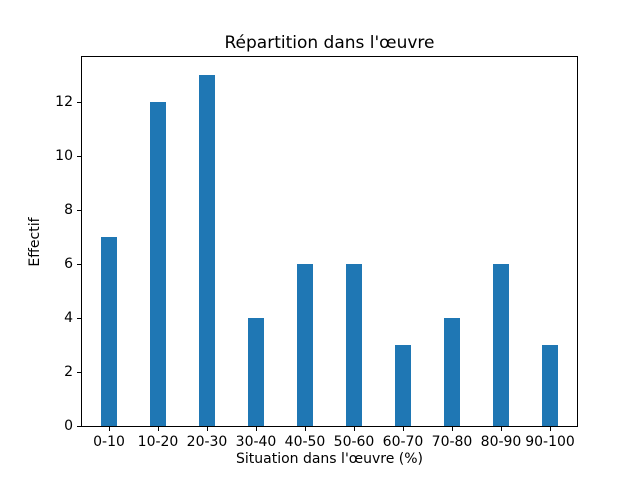 The width and height of the screenshot is (640, 480). What do you see at coordinates (68, 318) in the screenshot?
I see `y-tick-label: 4` at bounding box center [68, 318].